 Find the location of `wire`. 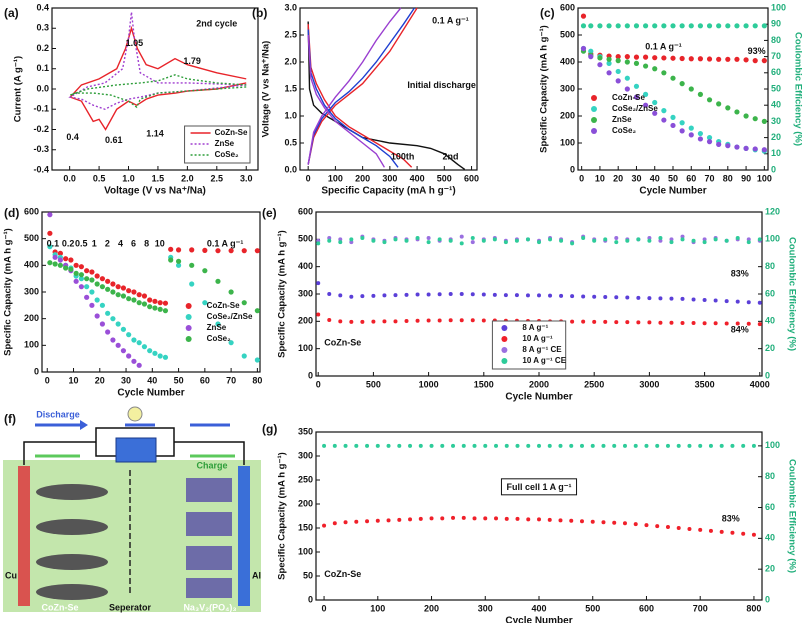

wire is located at coordinates (59, 453).